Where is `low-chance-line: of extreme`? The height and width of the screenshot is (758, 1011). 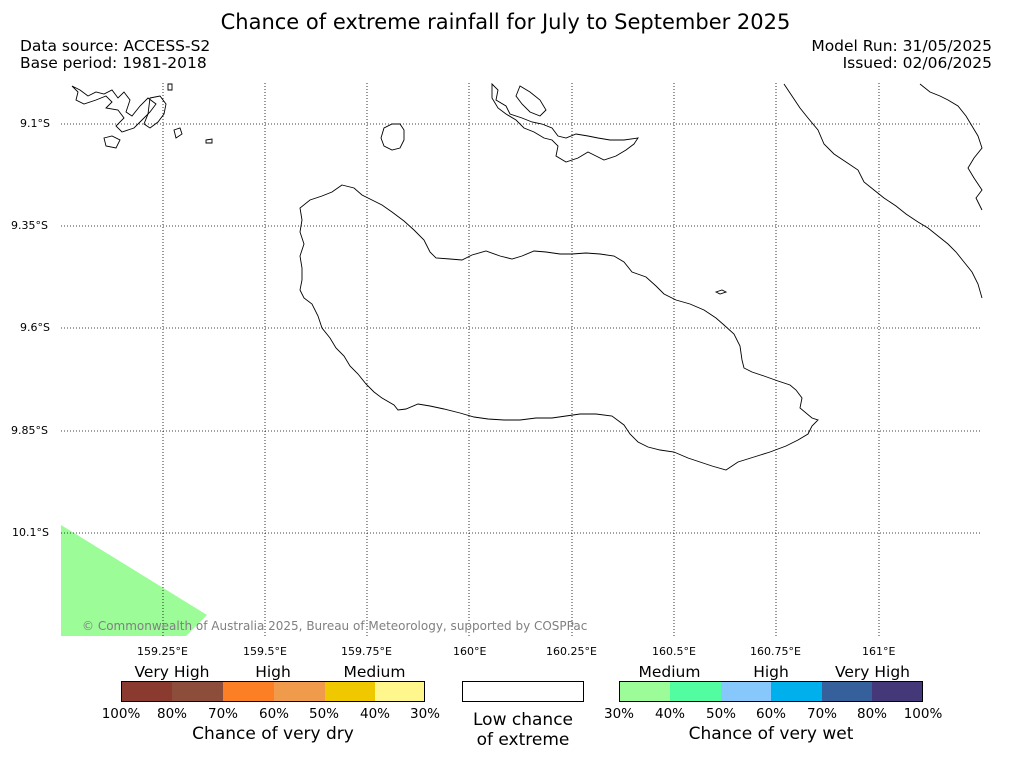
low-chance-line: of extreme is located at coordinates (523, 740).